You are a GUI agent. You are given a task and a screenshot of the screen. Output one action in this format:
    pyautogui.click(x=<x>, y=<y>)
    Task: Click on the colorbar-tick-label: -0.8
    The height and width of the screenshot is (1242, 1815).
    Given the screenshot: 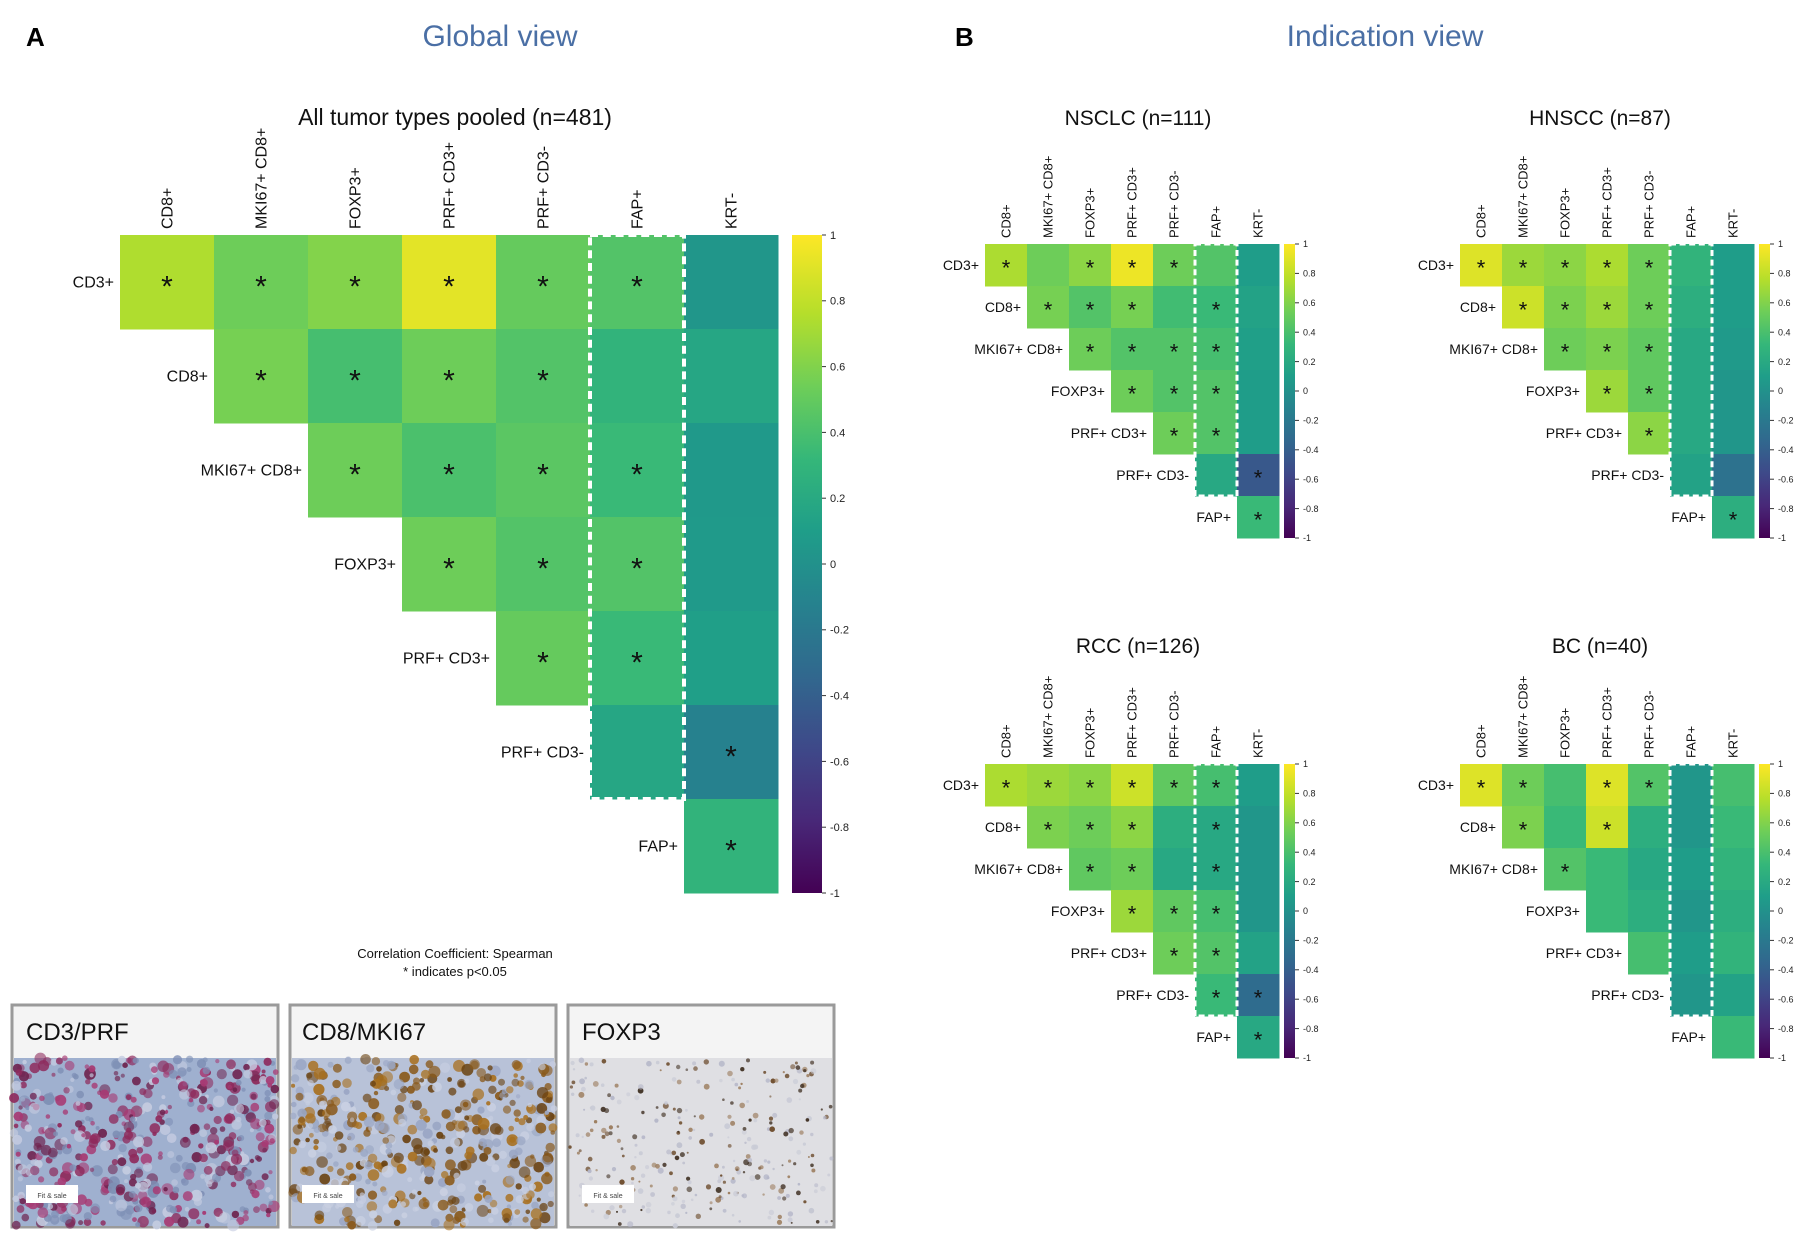 What is the action you would take?
    pyautogui.click(x=1786, y=509)
    